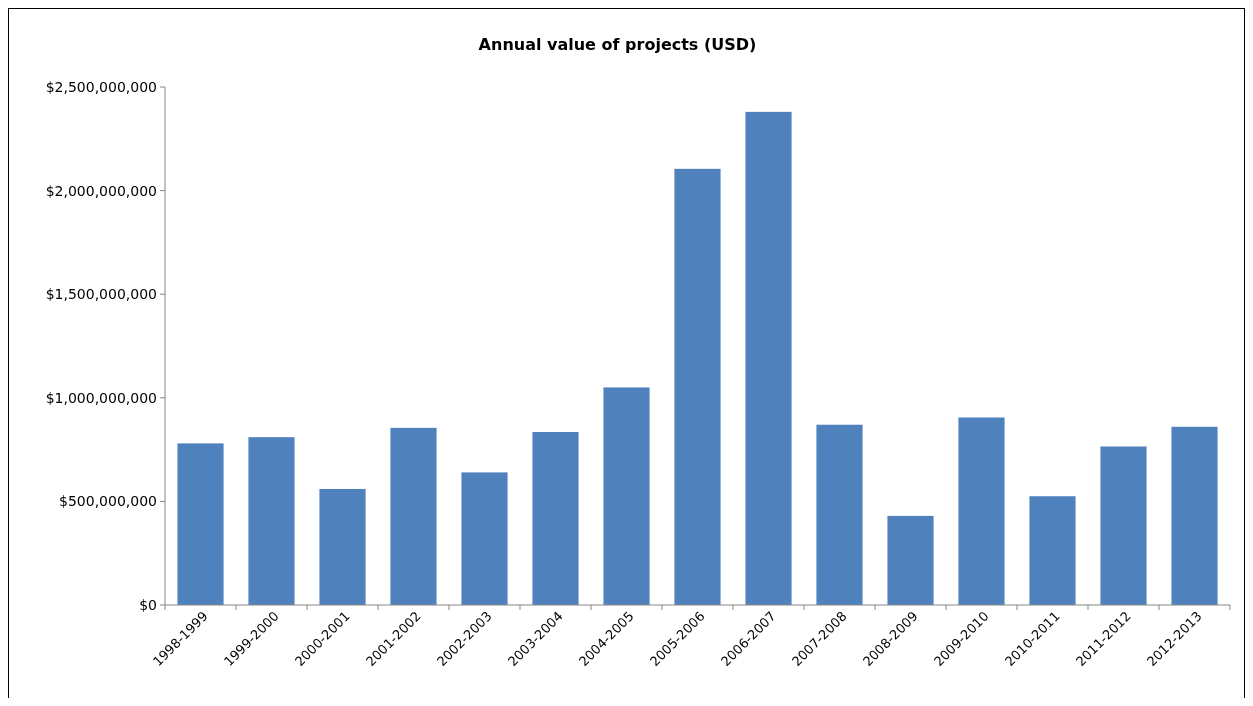 Image resolution: width=1253 pixels, height=706 pixels. Describe the element at coordinates (101, 86) in the screenshot. I see `y-tick-label: $2,500,000,000` at that location.